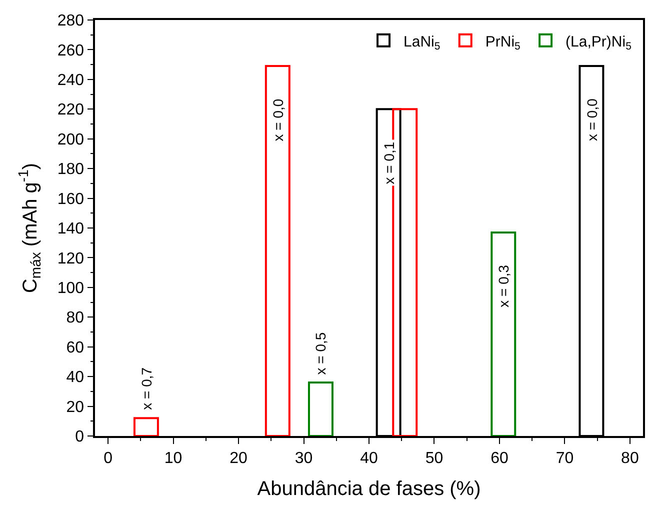 The image size is (658, 508). Describe the element at coordinates (75, 377) in the screenshot. I see `y-tick-label: 40` at that location.